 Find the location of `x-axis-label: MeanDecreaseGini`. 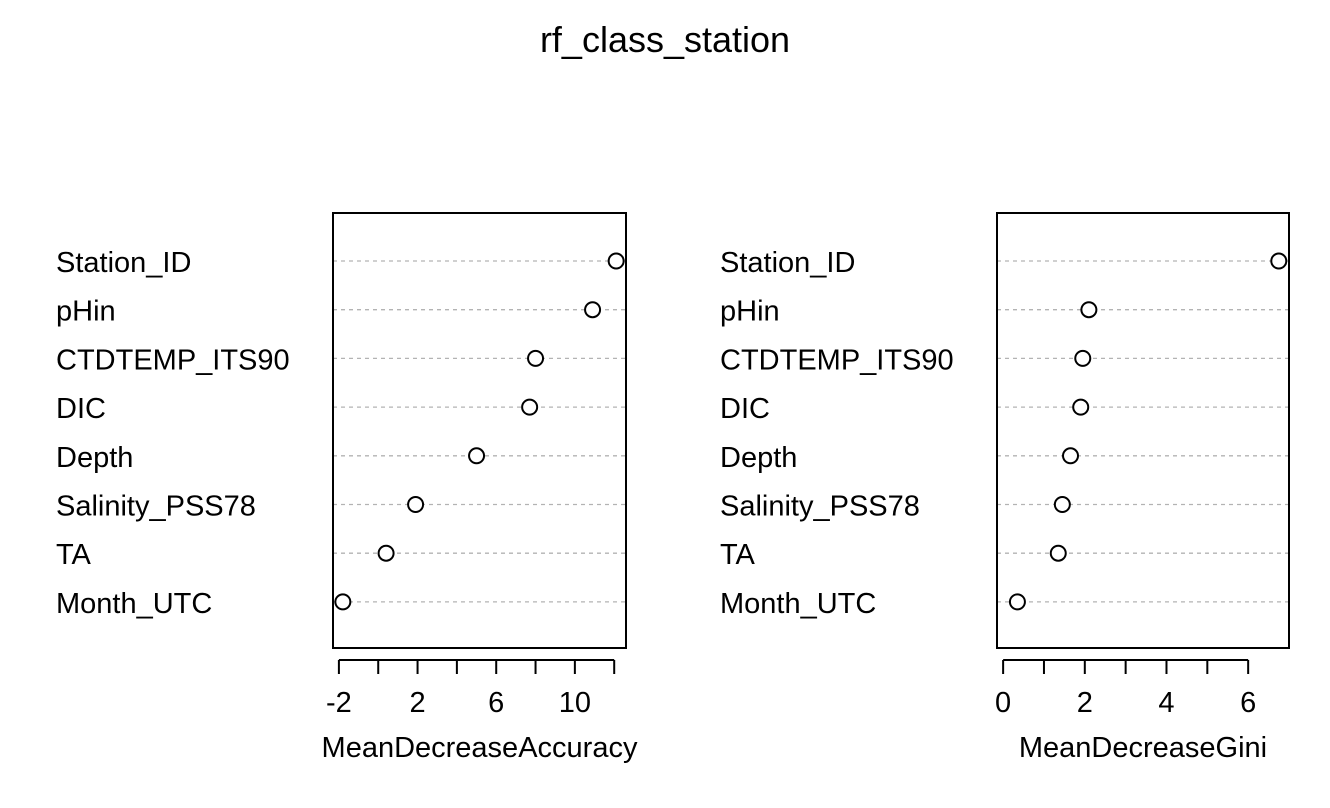

x-axis-label: MeanDecreaseGini is located at coordinates (1143, 748).